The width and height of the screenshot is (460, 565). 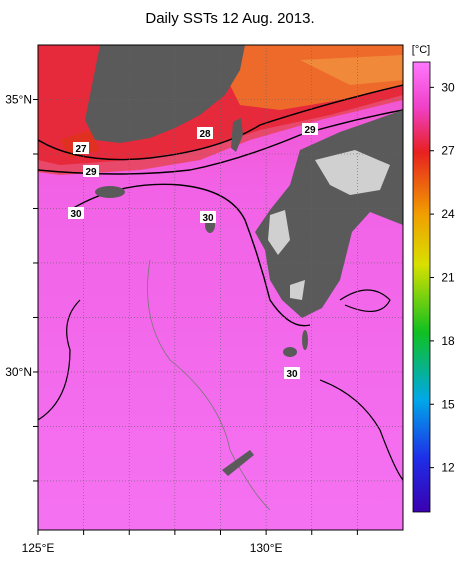 What do you see at coordinates (448, 404) in the screenshot?
I see `colorbar-tick-label: 15` at bounding box center [448, 404].